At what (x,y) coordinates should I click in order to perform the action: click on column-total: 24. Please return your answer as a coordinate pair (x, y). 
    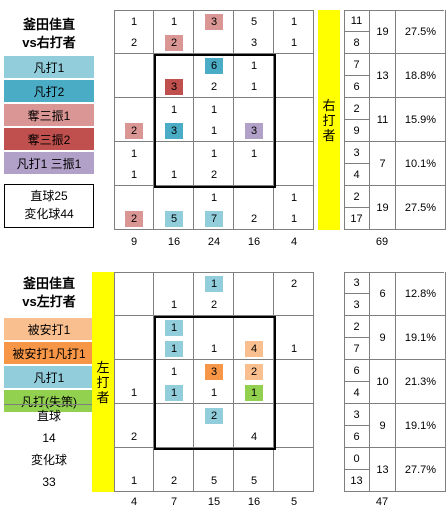
    Looking at the image, I should click on (214, 242).